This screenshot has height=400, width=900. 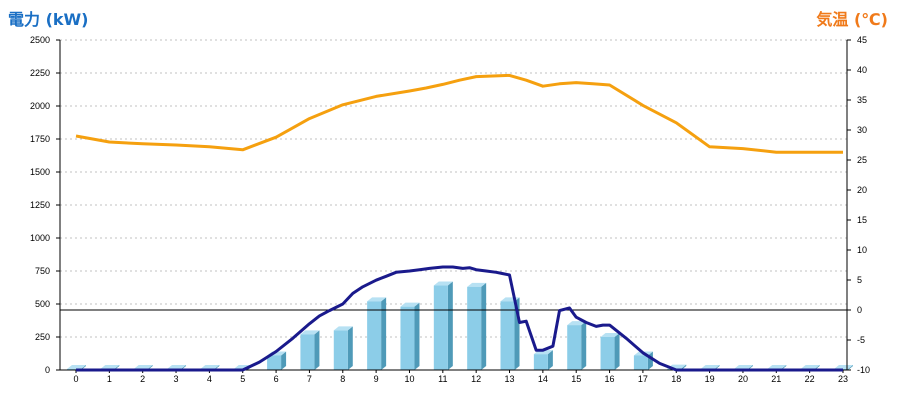 What do you see at coordinates (862, 160) in the screenshot?
I see `right-tick-label: 25` at bounding box center [862, 160].